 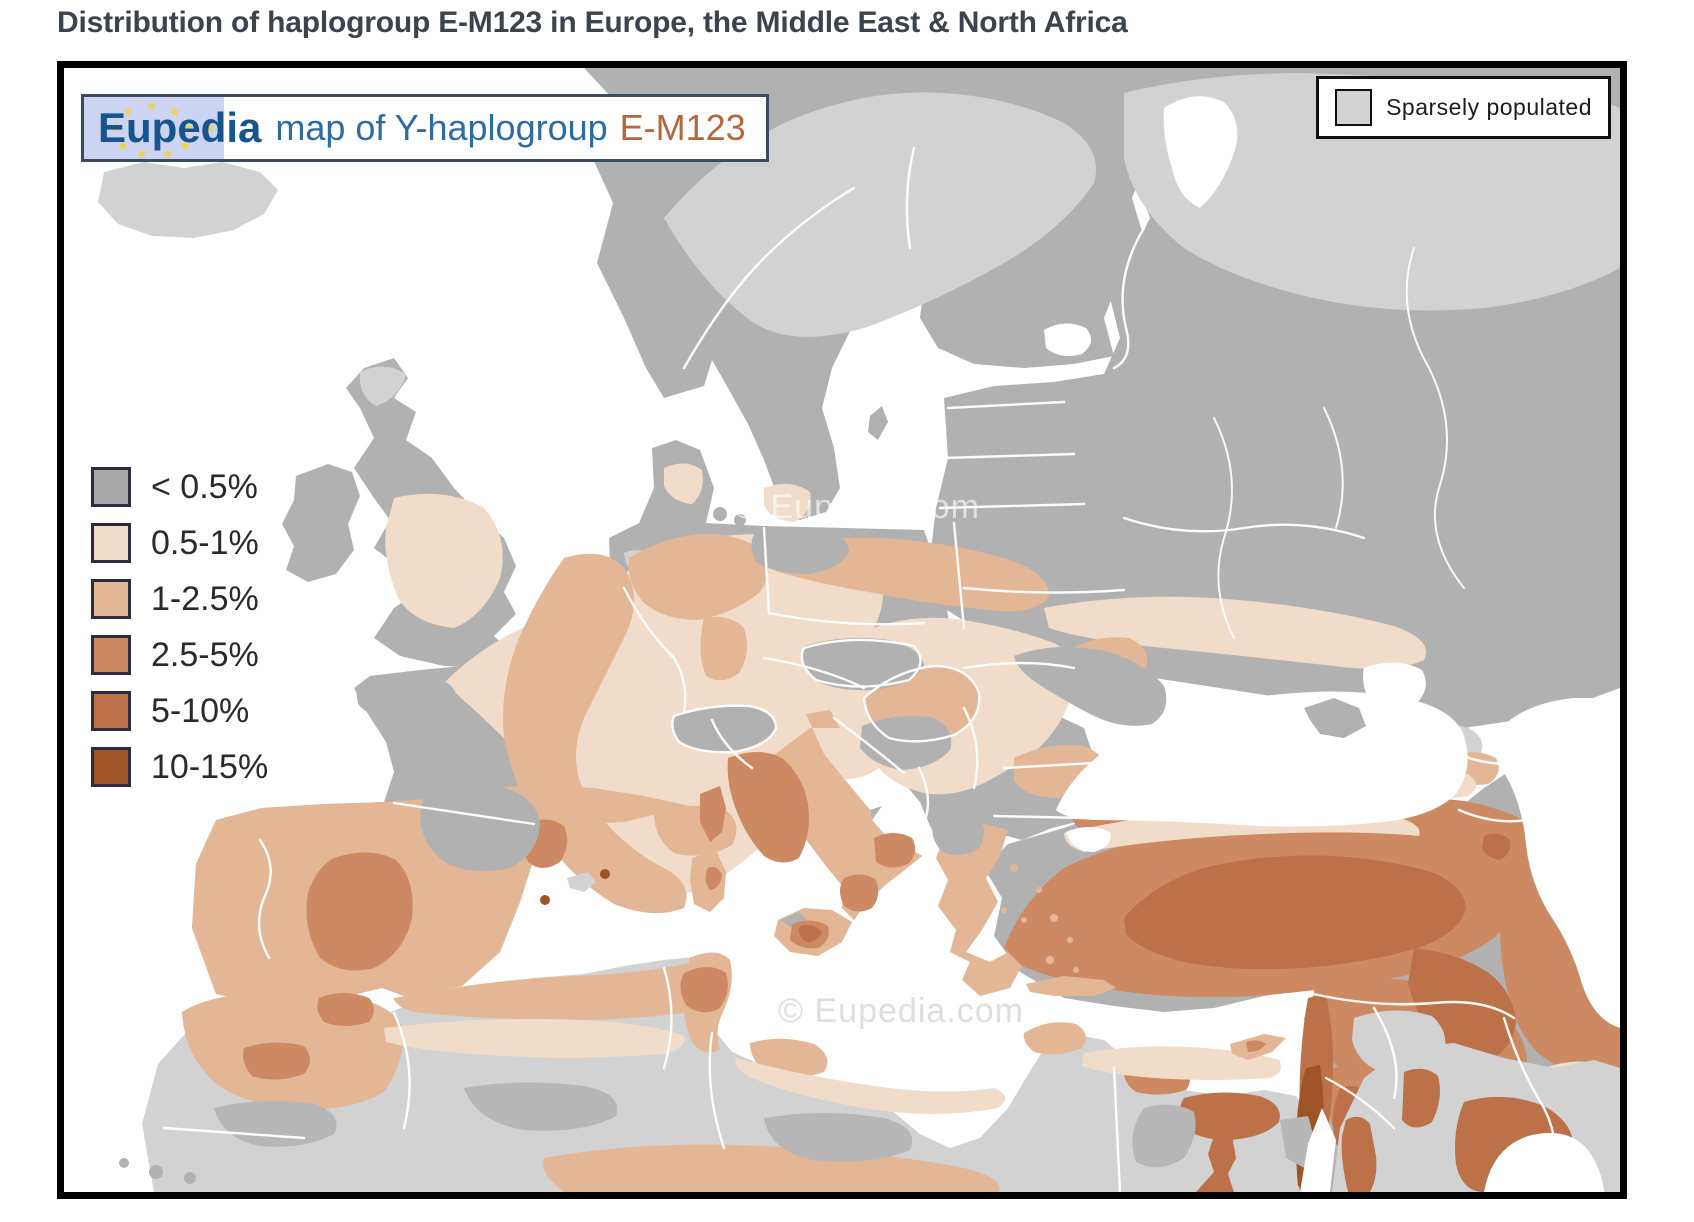 I want to click on south-sweden-spot, so click(x=787, y=502).